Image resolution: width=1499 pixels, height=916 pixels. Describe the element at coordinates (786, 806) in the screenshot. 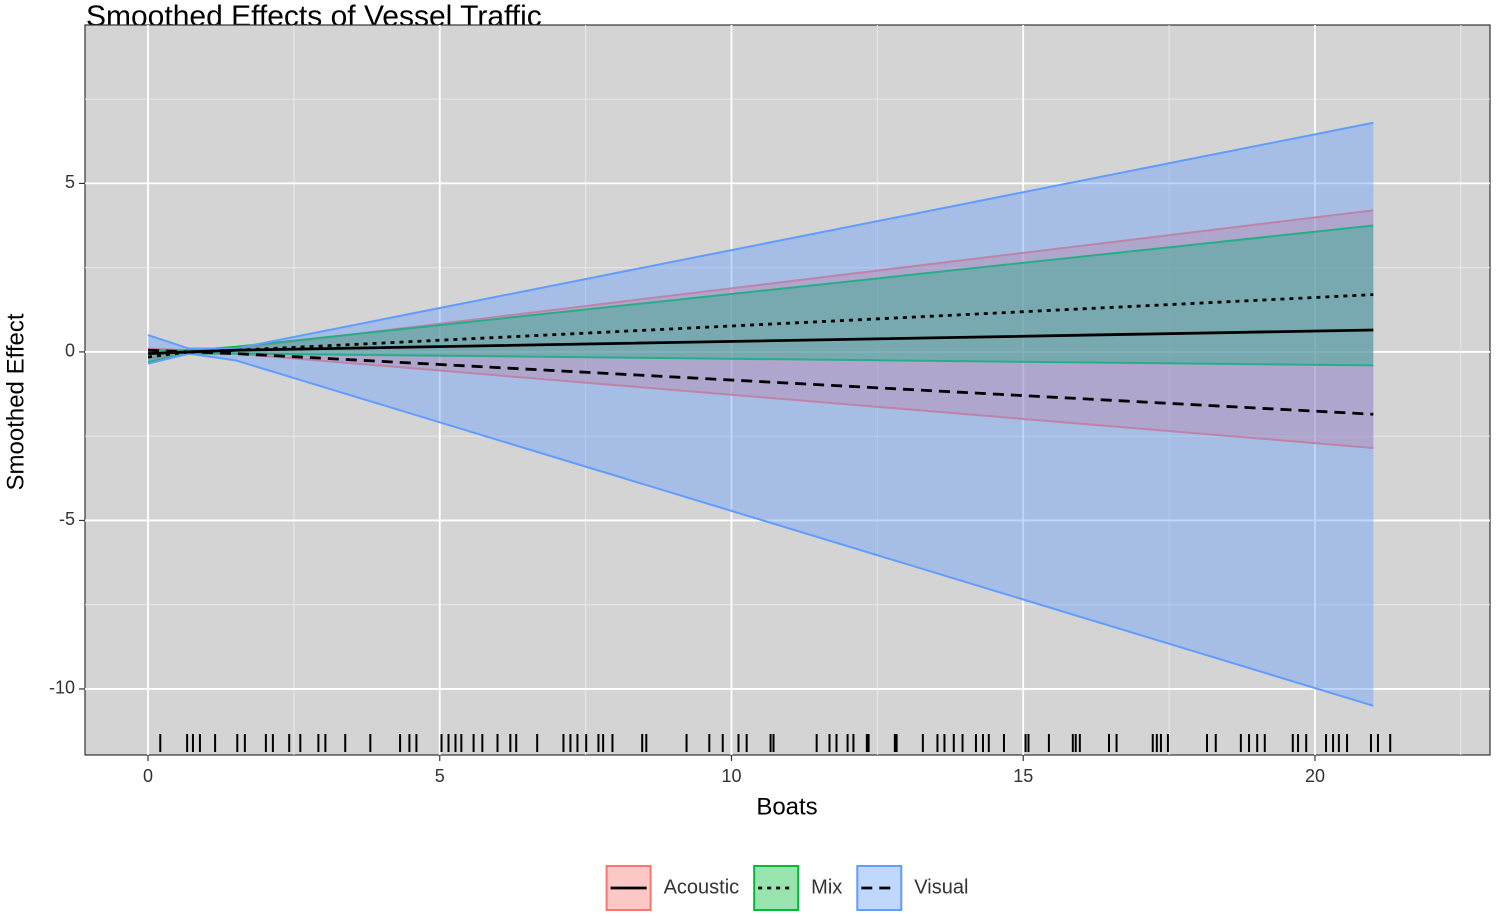

I see `x-axis-label: Boats` at that location.